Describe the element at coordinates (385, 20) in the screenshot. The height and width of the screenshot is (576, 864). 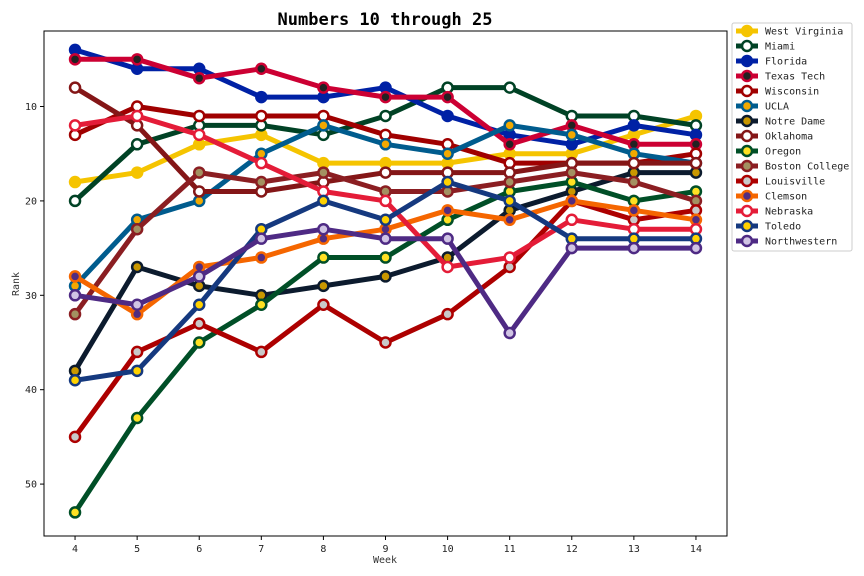
I see `chart-title: Numbers 10 through 25` at that location.